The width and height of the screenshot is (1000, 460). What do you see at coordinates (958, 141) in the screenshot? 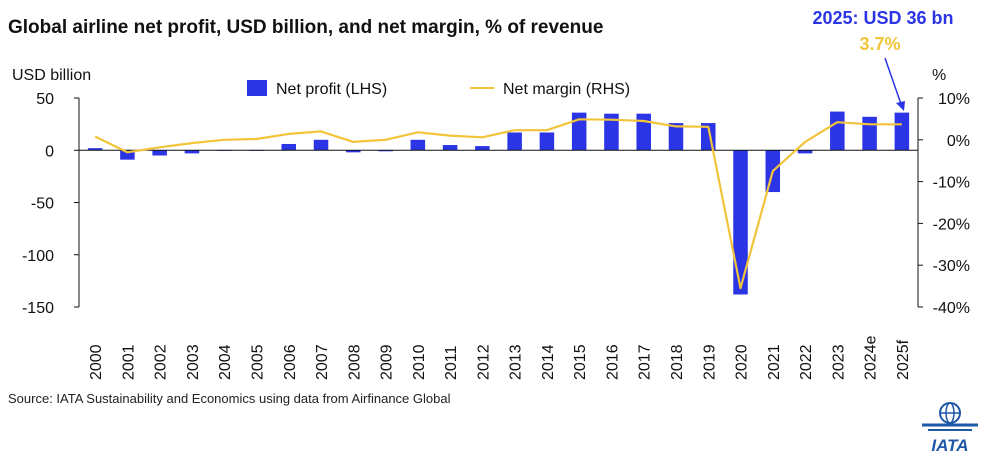
I see `right-tick-label: 0%` at bounding box center [958, 141].